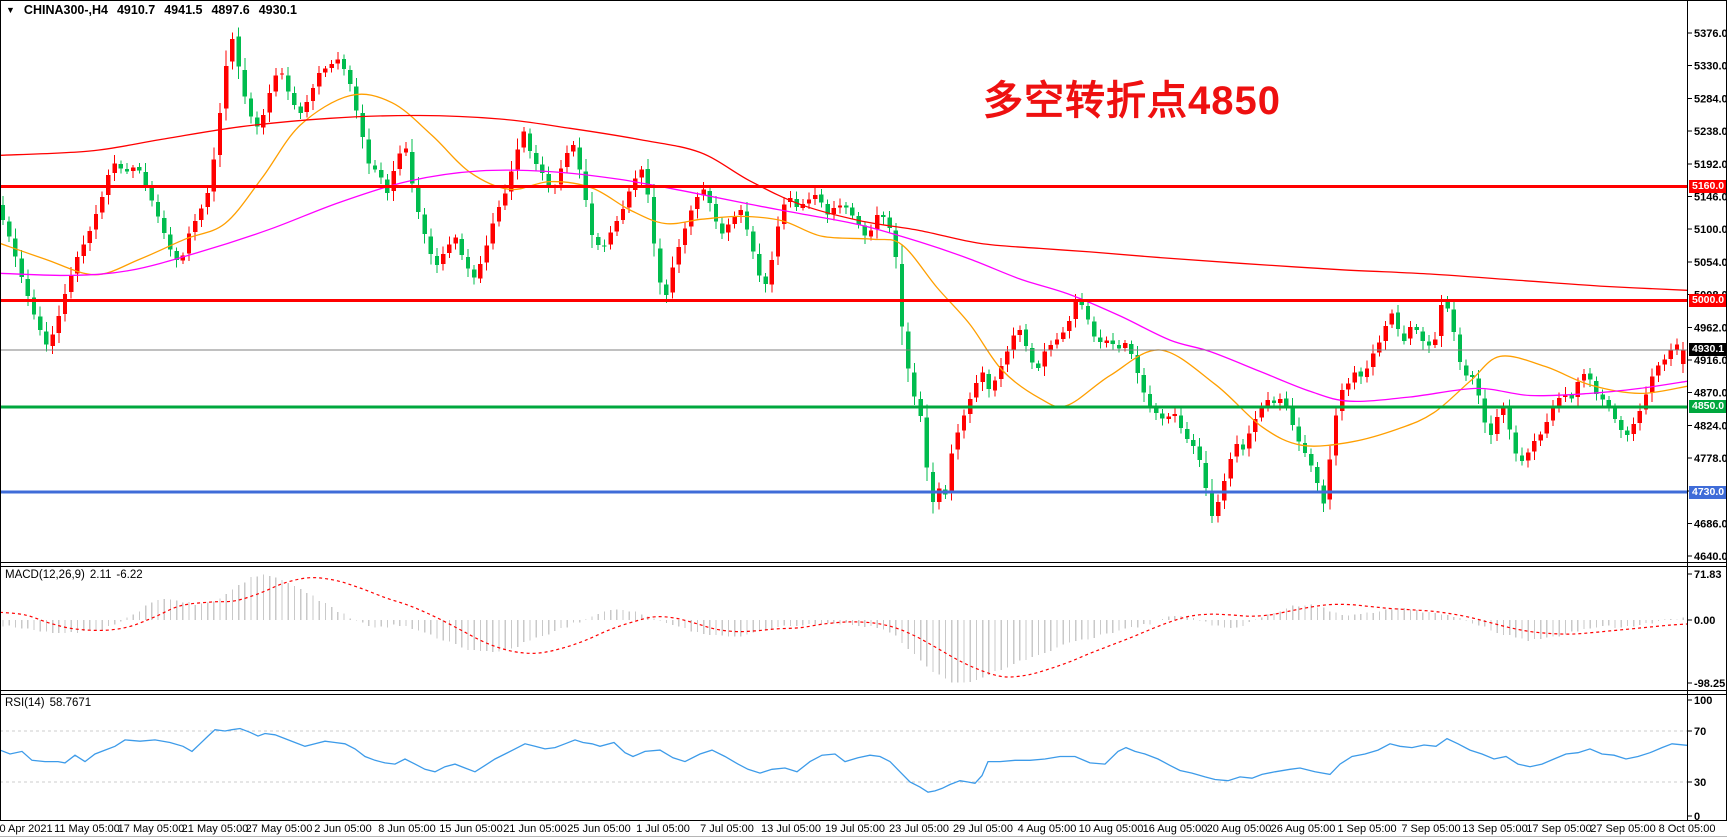  Describe the element at coordinates (1710, 67) in the screenshot. I see `price-axis-label: 5330.0` at that location.